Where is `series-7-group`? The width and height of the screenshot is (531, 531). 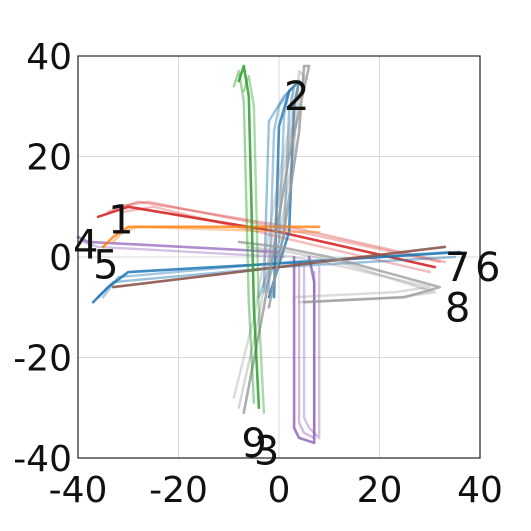
series-7-group is located at coordinates (279, 267).